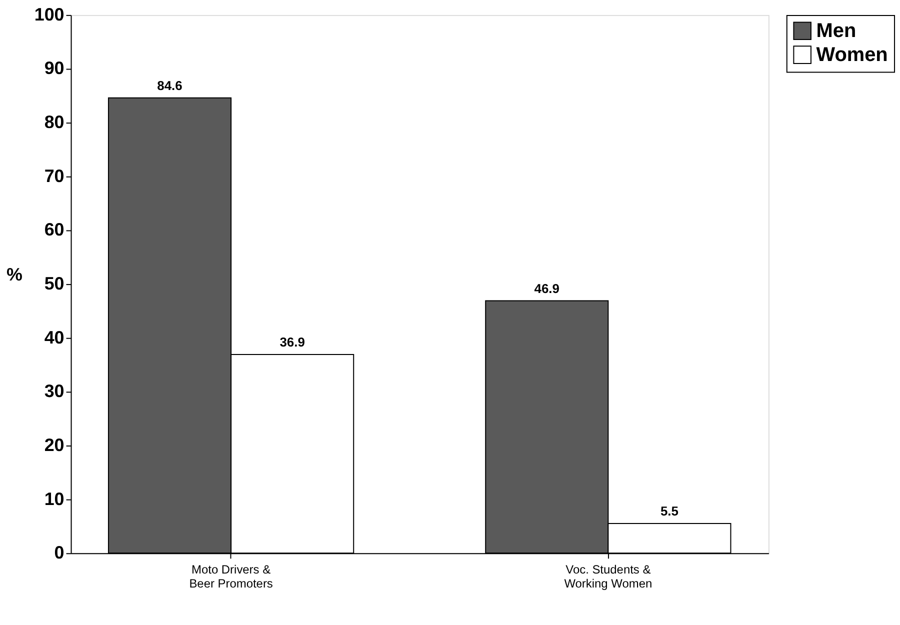  I want to click on y-tick-label: 50, so click(54, 284).